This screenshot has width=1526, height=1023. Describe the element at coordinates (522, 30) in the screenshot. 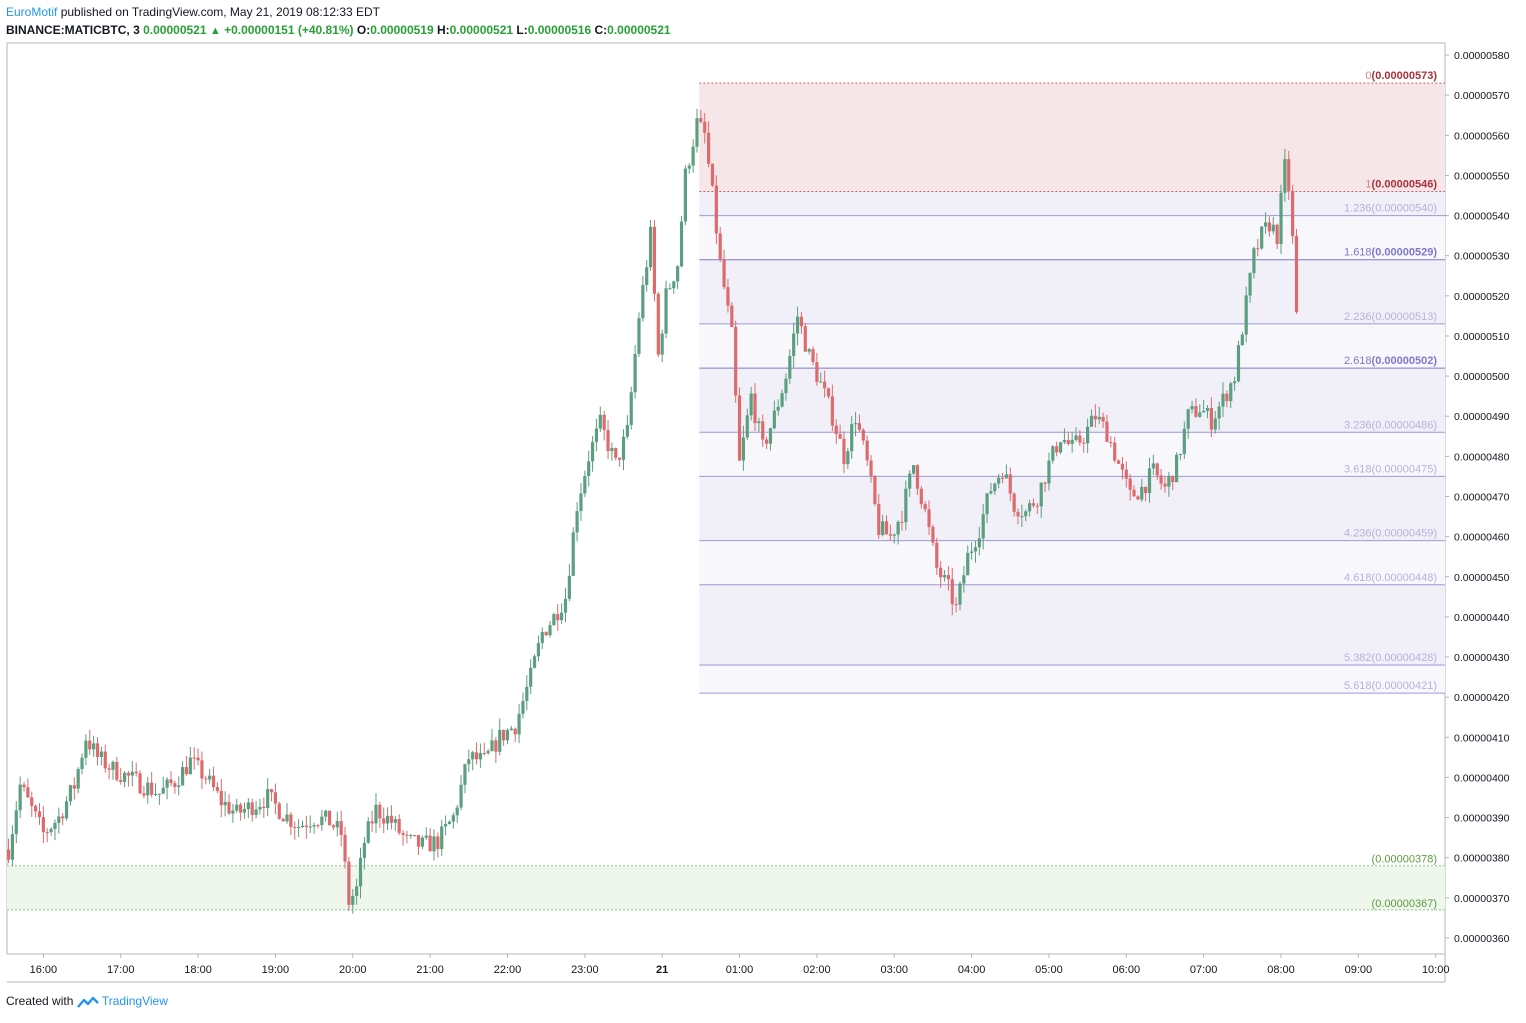

I see `low-label: L:` at that location.